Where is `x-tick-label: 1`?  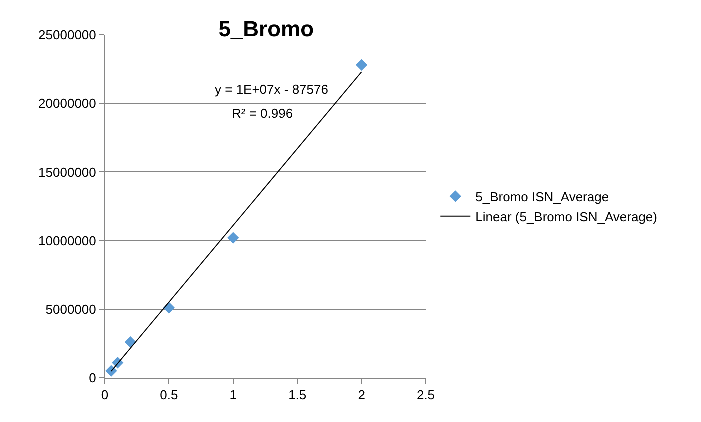 x-tick-label: 1 is located at coordinates (234, 395).